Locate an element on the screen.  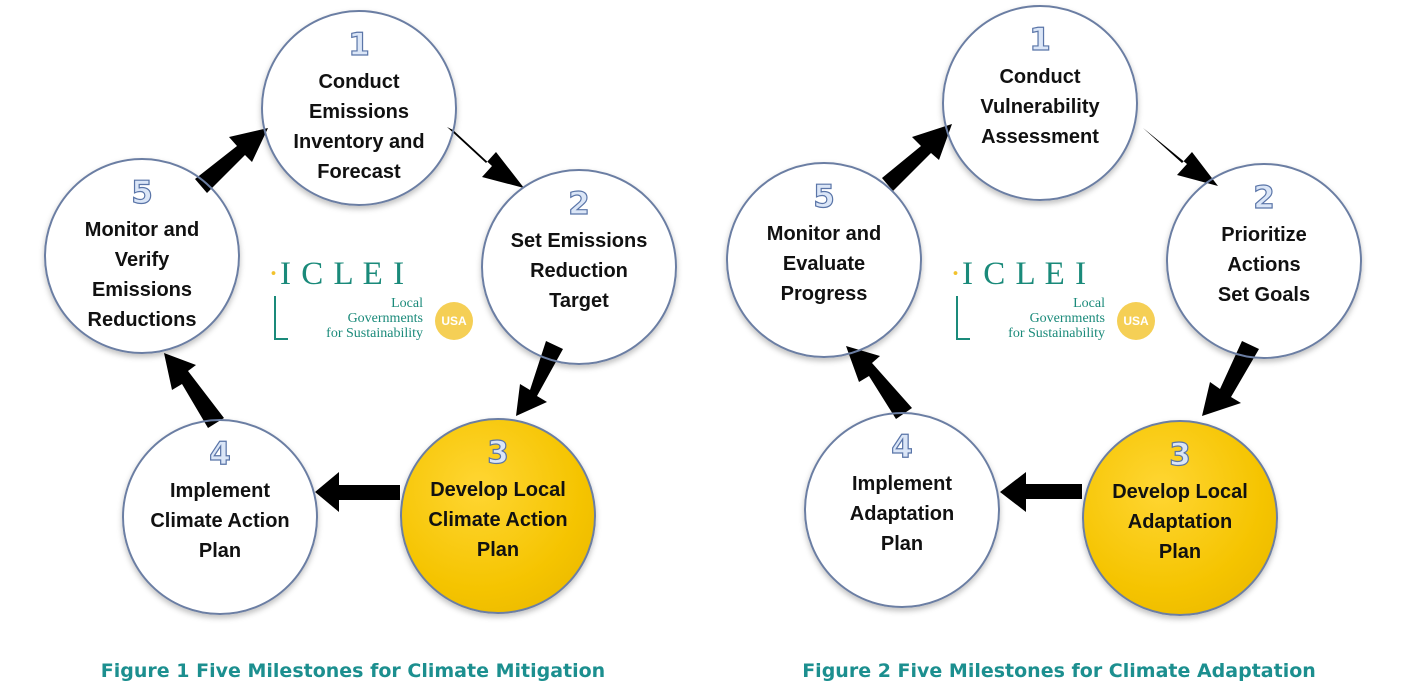
milestone-2: 2 Set Emissions Reduction Target is located at coordinates (579, 267).